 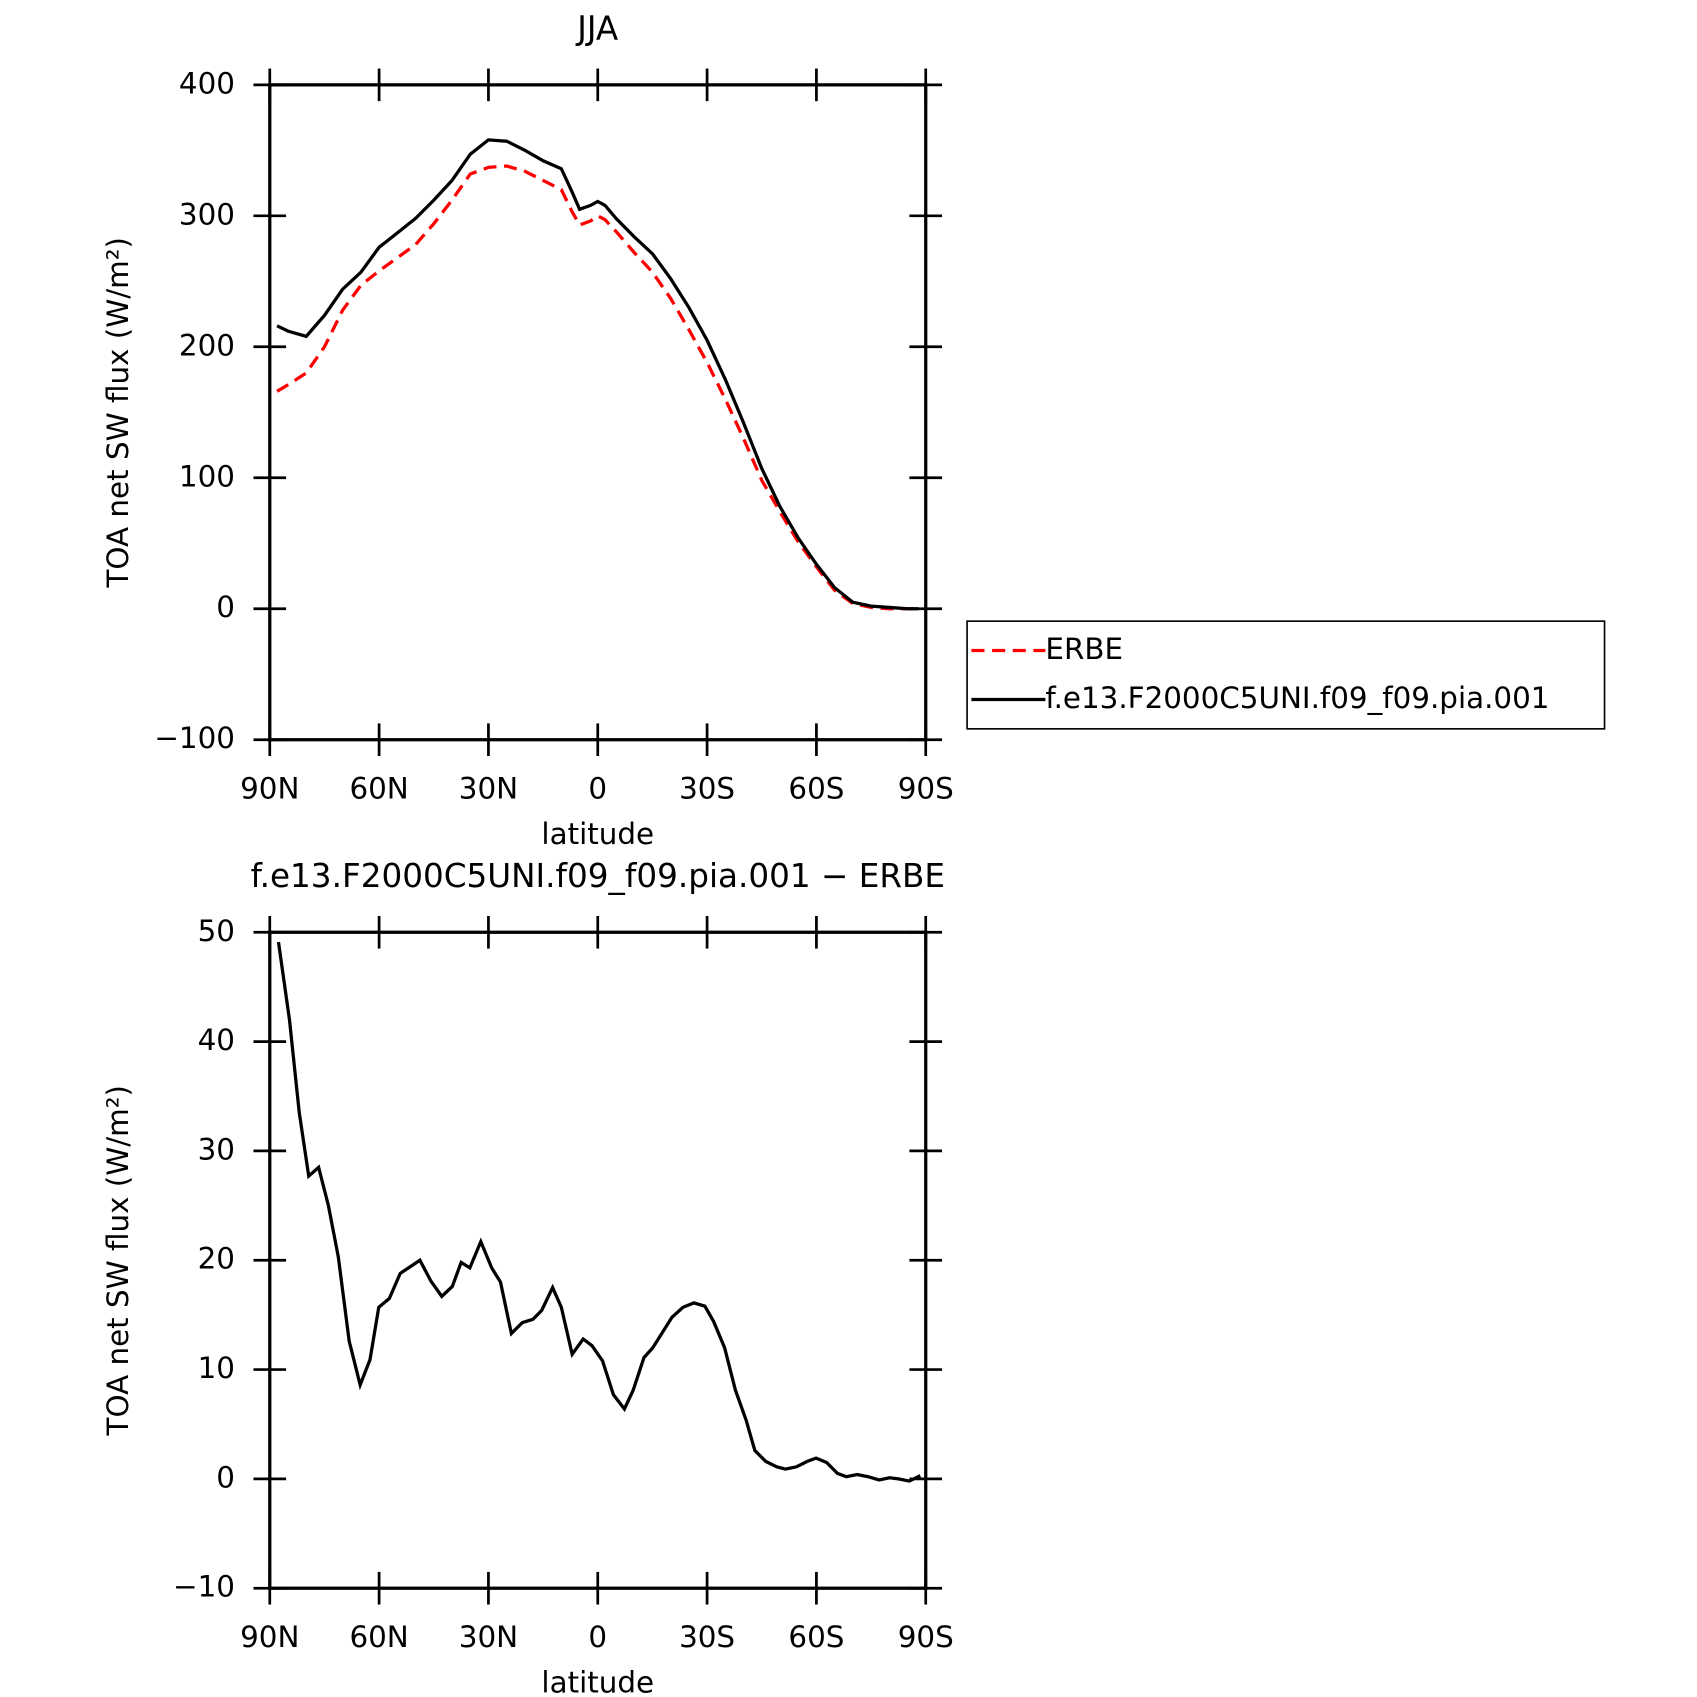 What do you see at coordinates (1297, 698) in the screenshot?
I see `legend-label: f.e13.F2000C5UNI.f09_f09.pia.001` at bounding box center [1297, 698].